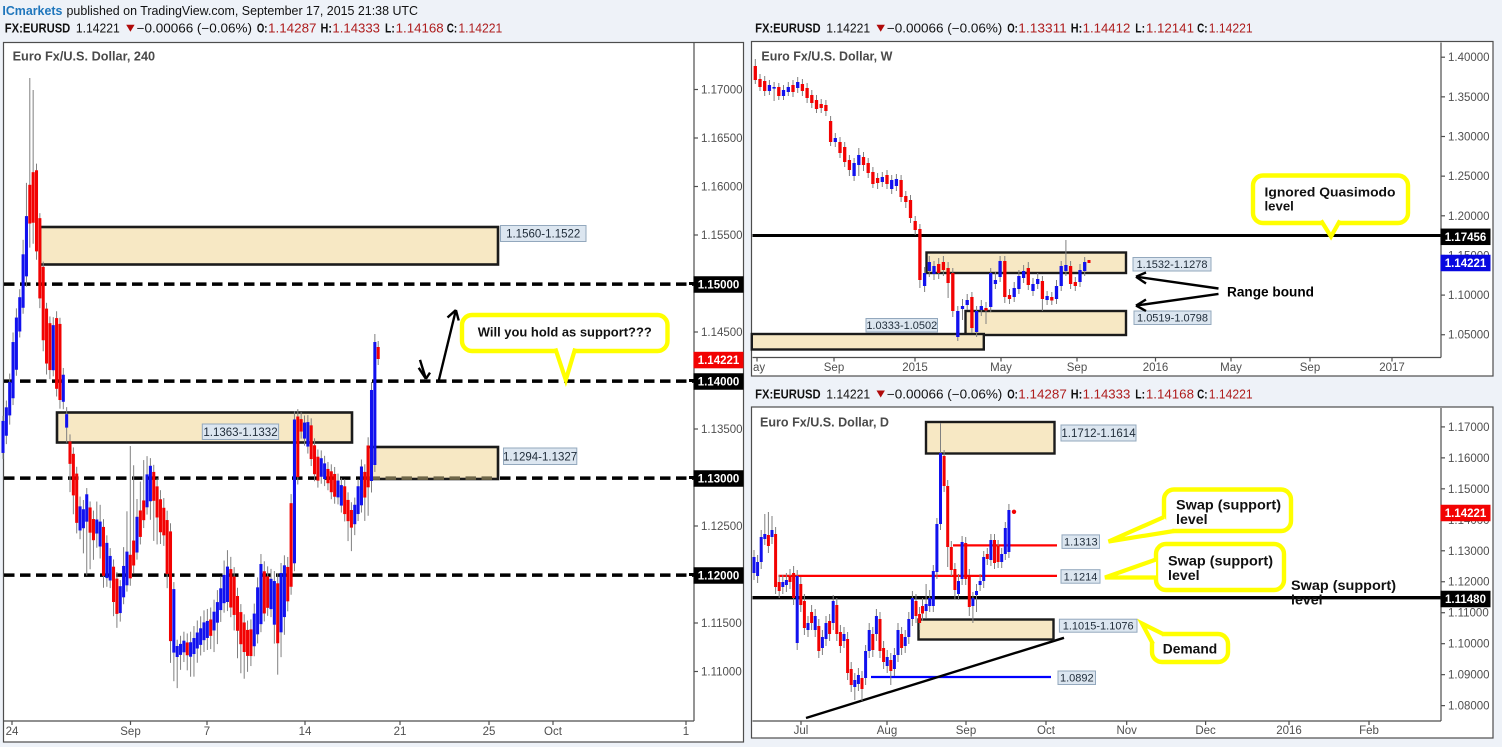 Image resolution: width=1502 pixels, height=747 pixels. What do you see at coordinates (722, 430) in the screenshot?
I see `svg-text: 1.13500` at bounding box center [722, 430].